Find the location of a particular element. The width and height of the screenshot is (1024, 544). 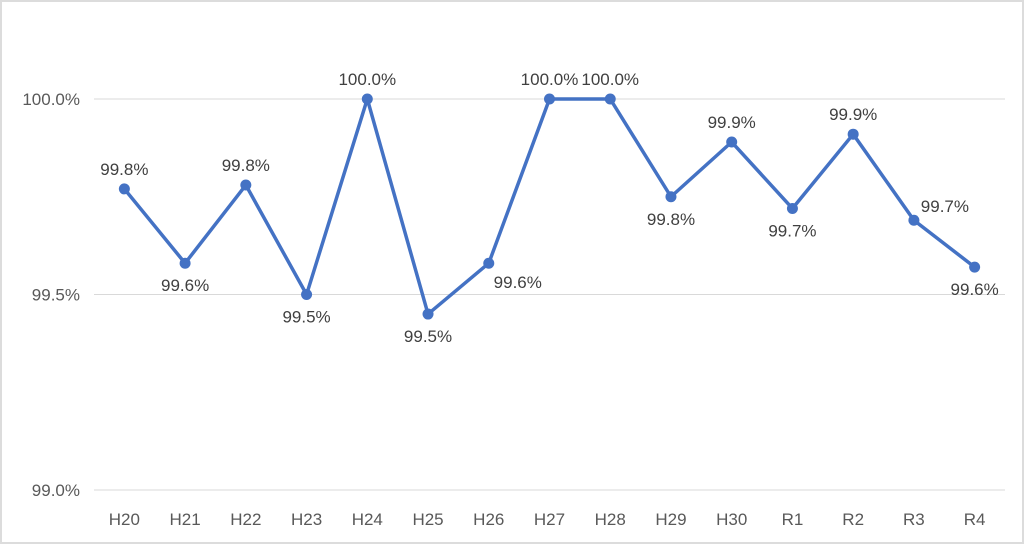

x-axis-category-label: R4 is located at coordinates (975, 519).